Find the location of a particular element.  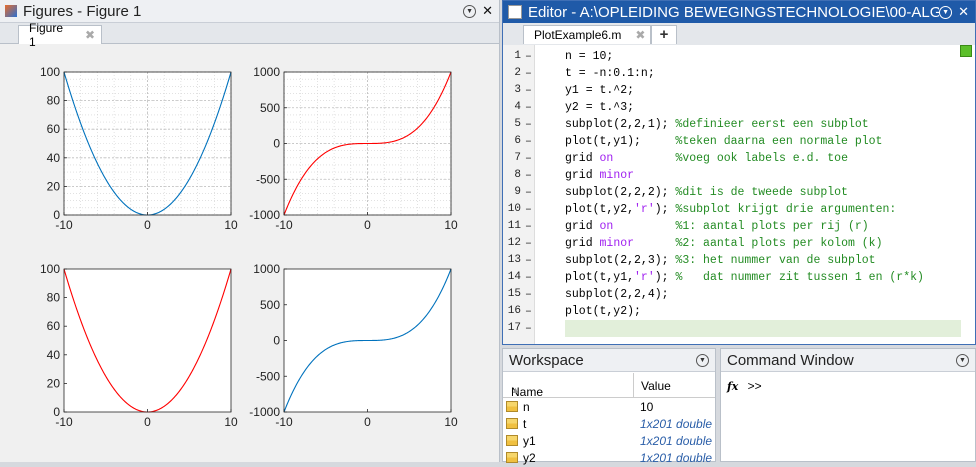

figures-title-bar: Figures - Figure 1 ▼ ✕ is located at coordinates (249, 11).